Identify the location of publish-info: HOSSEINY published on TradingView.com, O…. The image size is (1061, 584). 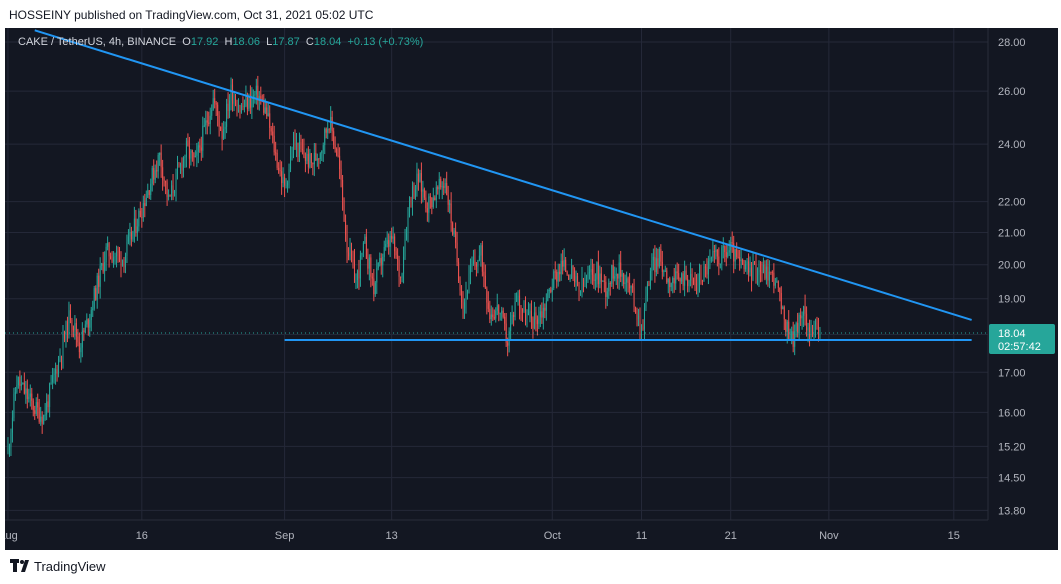
(191, 15).